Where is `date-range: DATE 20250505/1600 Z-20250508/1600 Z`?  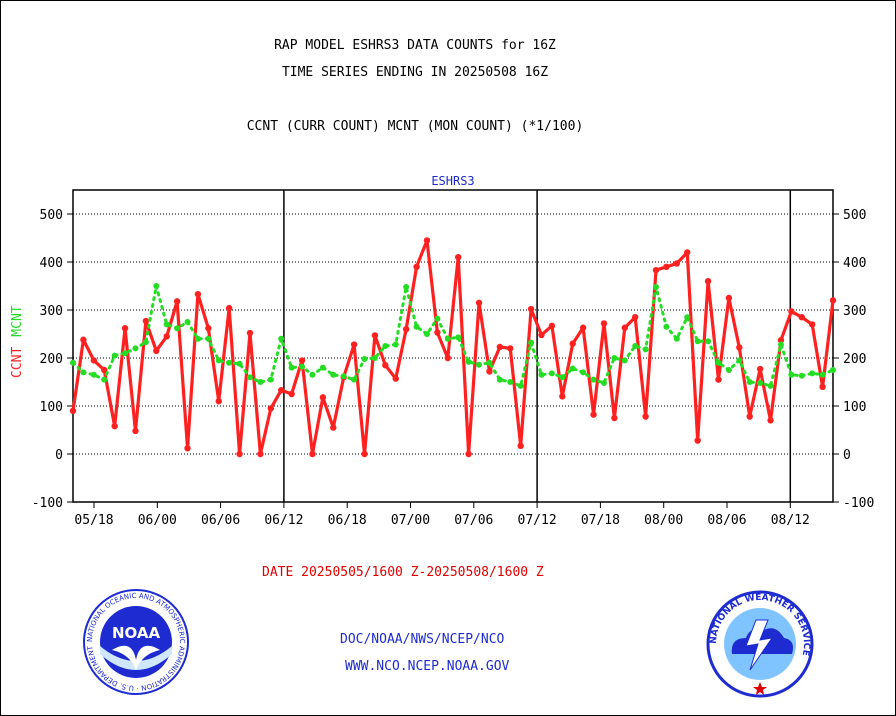
date-range: DATE 20250505/1600 Z-20250508/1600 Z is located at coordinates (403, 572).